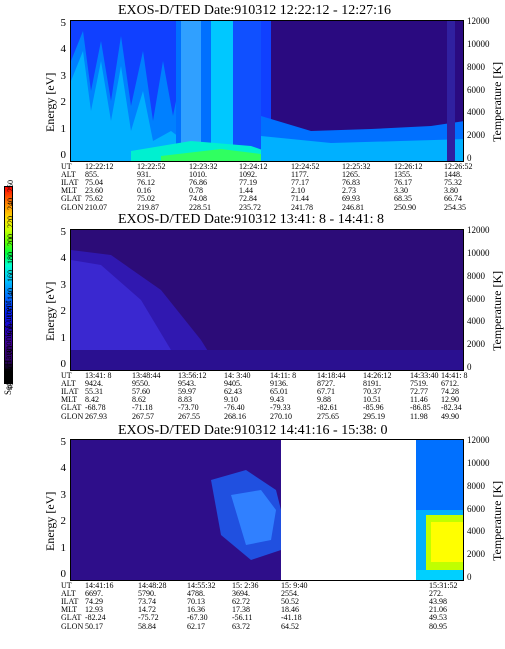  I want to click on orbit-cell: 7519., so click(419, 384).